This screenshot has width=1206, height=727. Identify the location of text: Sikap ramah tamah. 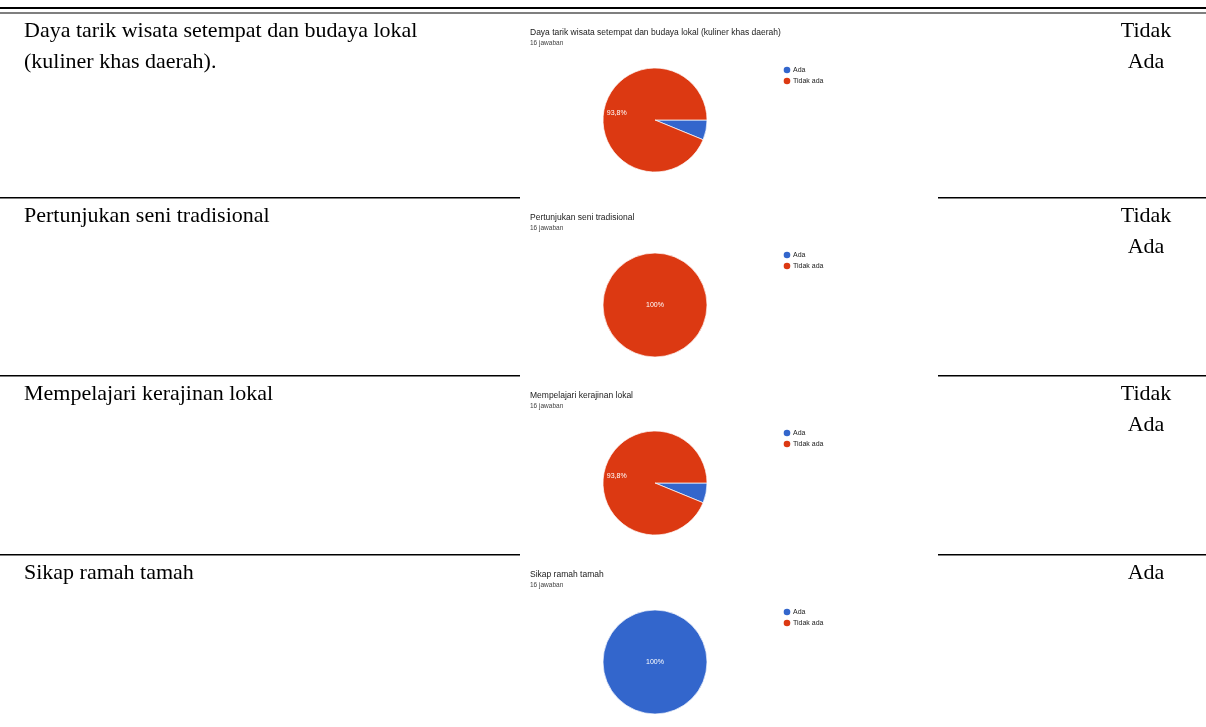
(109, 571).